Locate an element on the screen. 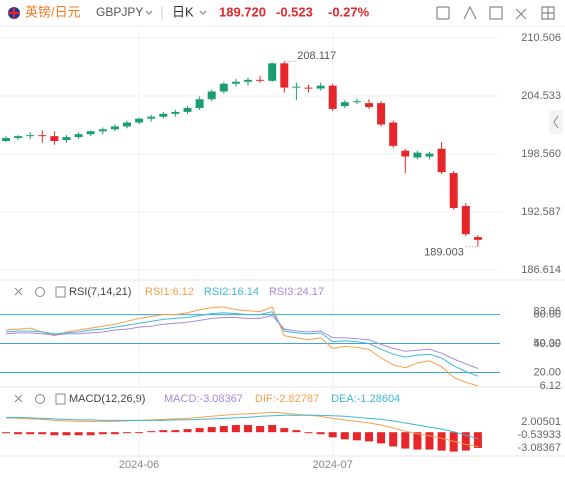 This screenshot has width=565, height=480. instrument-name: 英镑/日元 is located at coordinates (53, 11).